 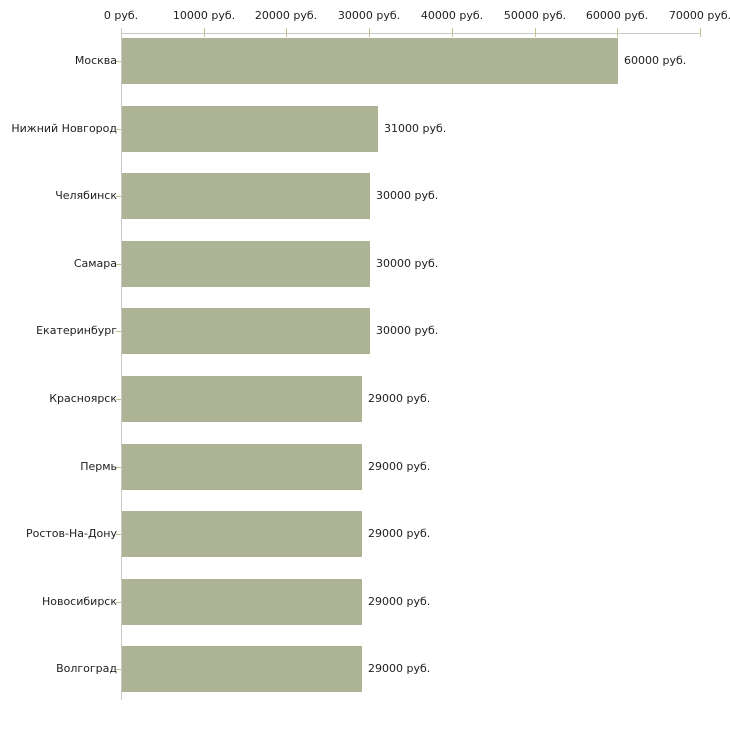 What do you see at coordinates (64, 128) in the screenshot?
I see `category-label: Нижний Новгород` at bounding box center [64, 128].